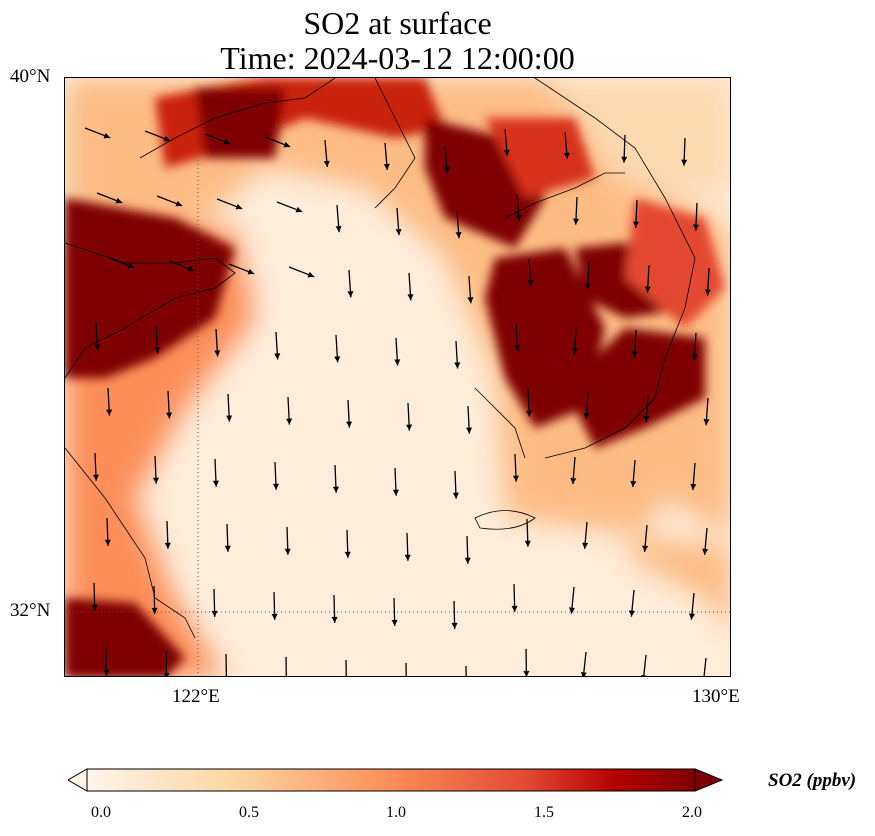  I want to click on colorbar-tick: 0.5, so click(249, 812).